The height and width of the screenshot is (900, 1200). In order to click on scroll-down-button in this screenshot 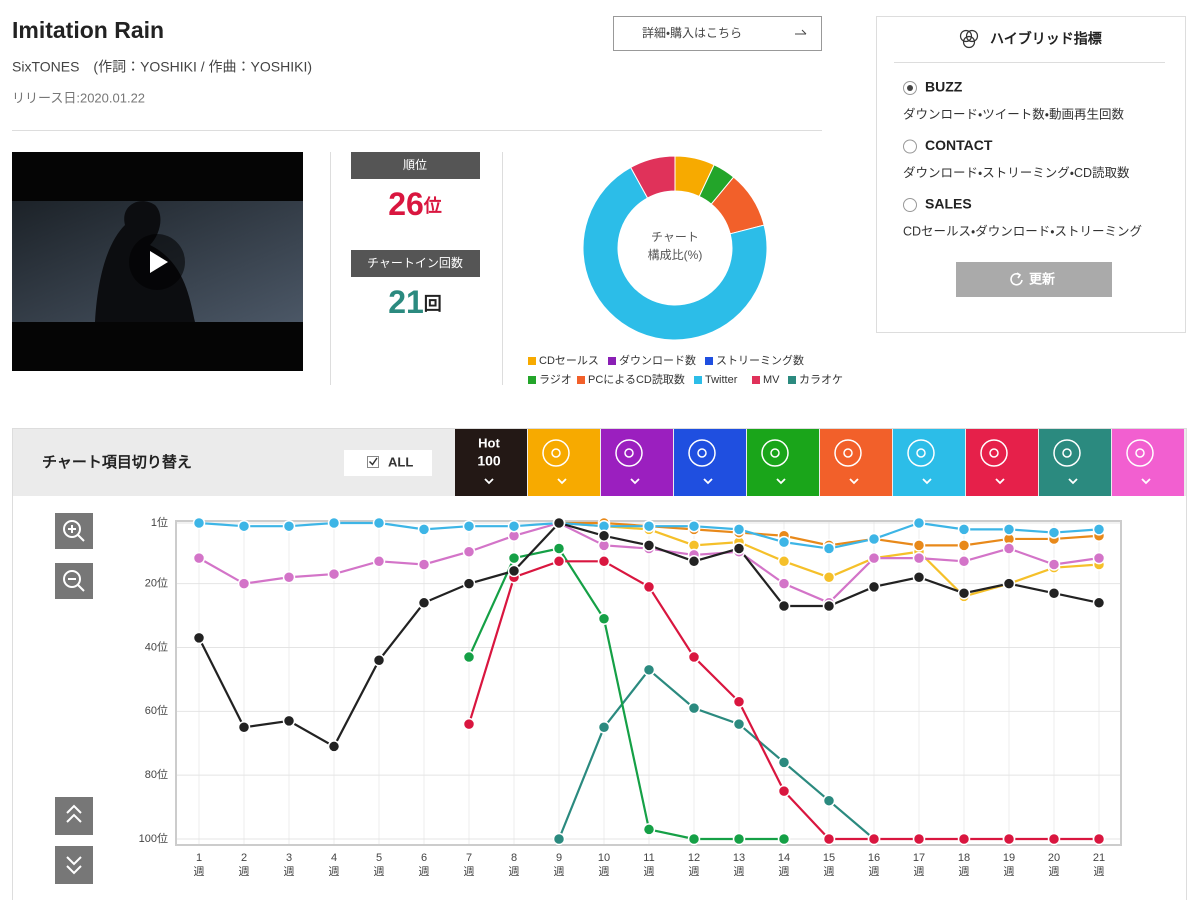, I will do `click(74, 865)`.